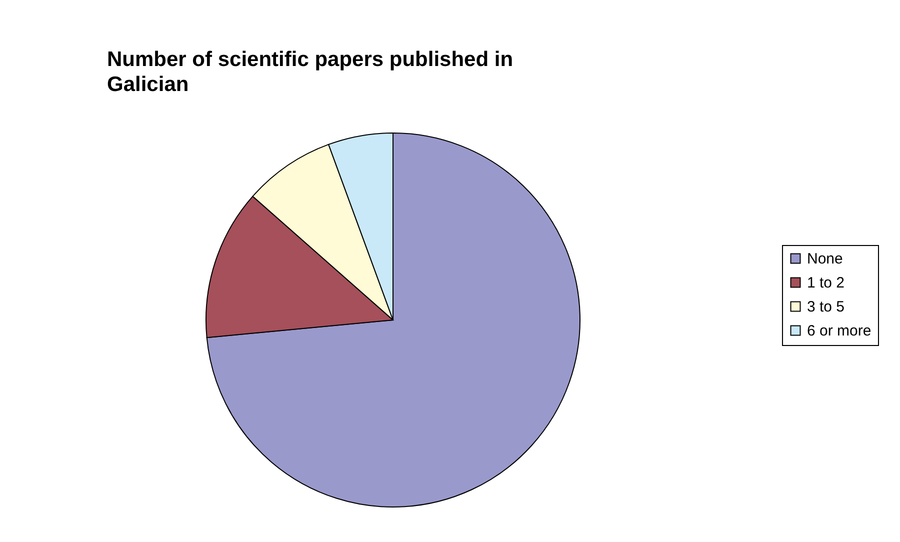  I want to click on legend-label: None, so click(825, 259).